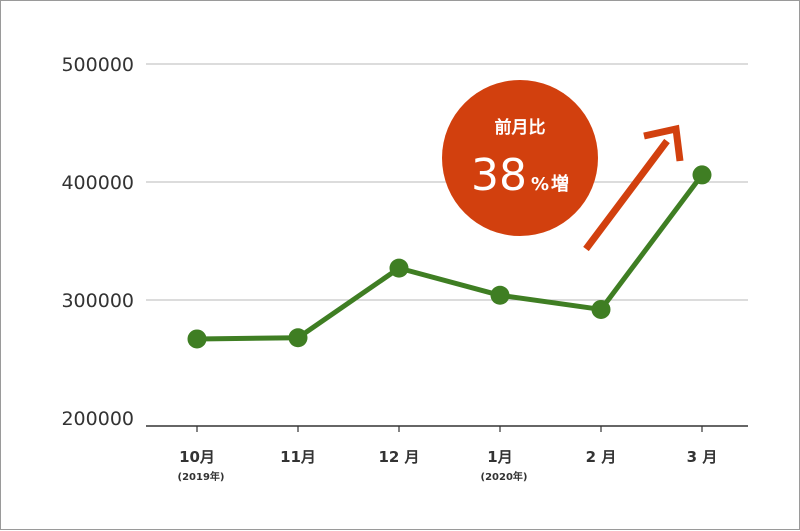  I want to click on x-tick-label: 2 月, so click(601, 457).